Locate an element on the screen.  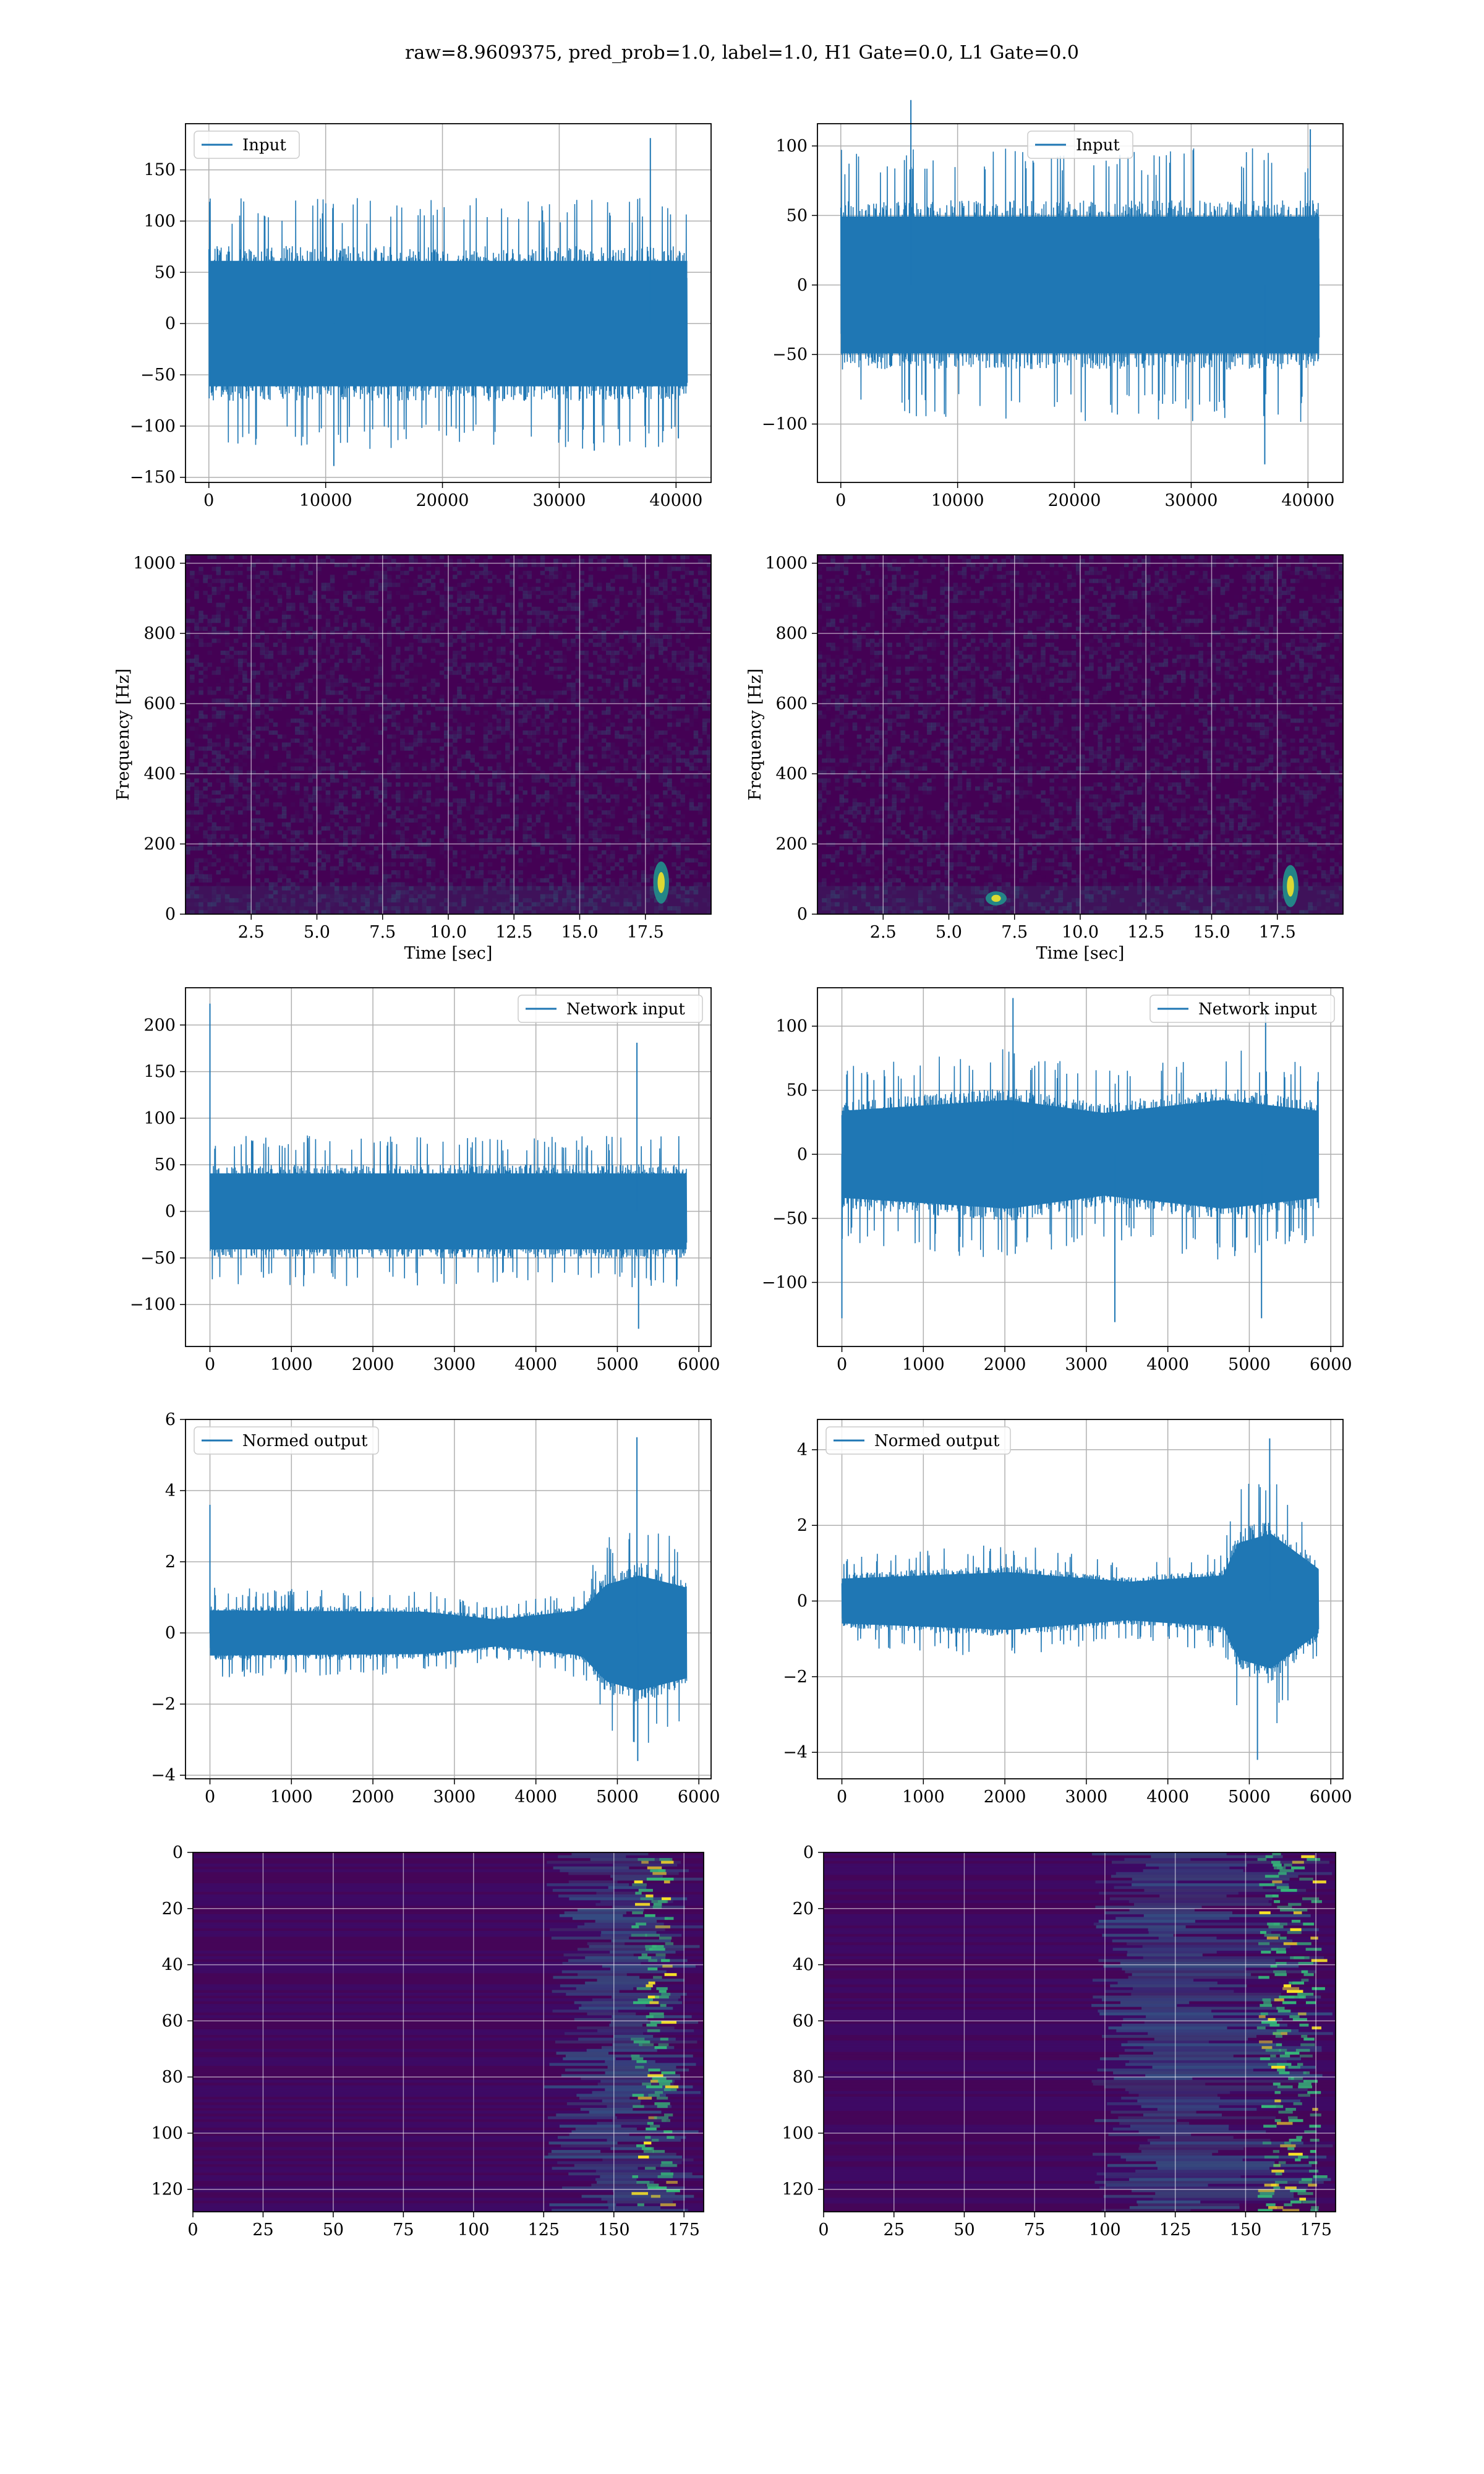
y-tick-label: −50 is located at coordinates (158, 1258).